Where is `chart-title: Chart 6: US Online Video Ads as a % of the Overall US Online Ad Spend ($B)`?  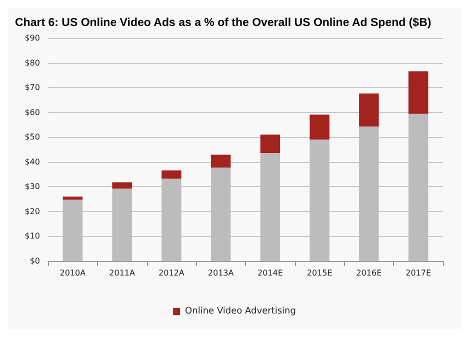
chart-title: Chart 6: US Online Video Ads as a % of the Overall US Online Ad Spend ($B) is located at coordinates (223, 23).